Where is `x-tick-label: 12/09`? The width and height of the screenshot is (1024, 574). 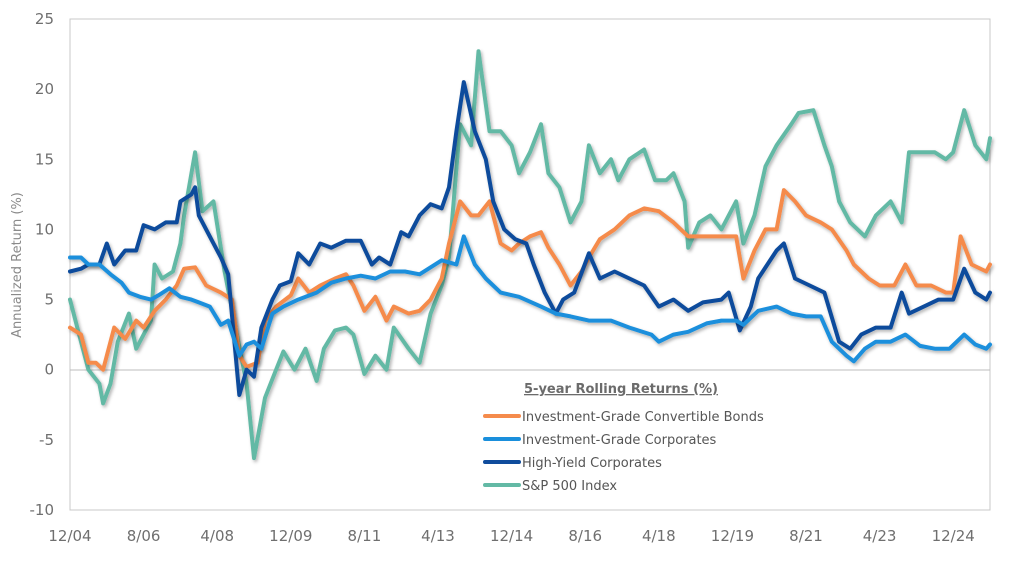
x-tick-label: 12/09 is located at coordinates (290, 536).